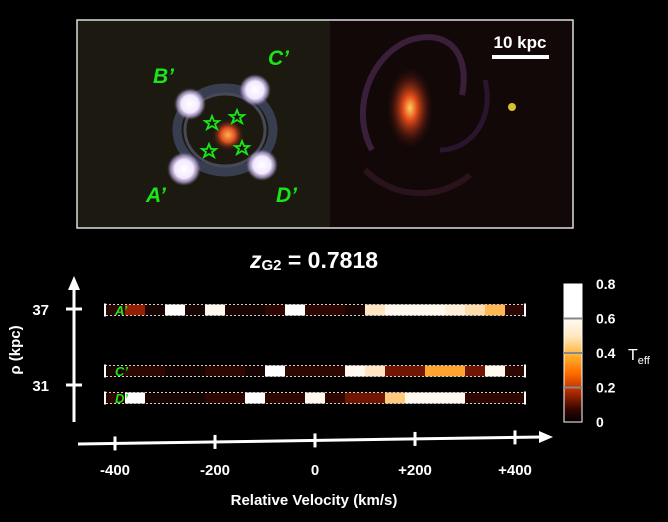 The image size is (668, 522). I want to click on x-tick-label: -200, so click(215, 470).